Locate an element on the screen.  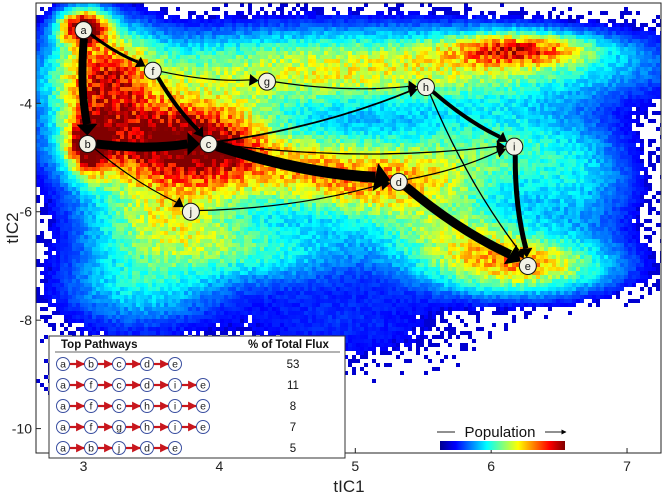
node-j: j is located at coordinates (190, 211).